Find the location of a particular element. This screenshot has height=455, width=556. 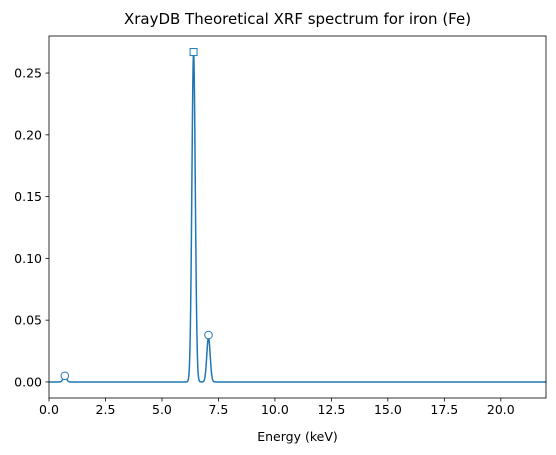

x-tick-label: 10.0 is located at coordinates (275, 409).